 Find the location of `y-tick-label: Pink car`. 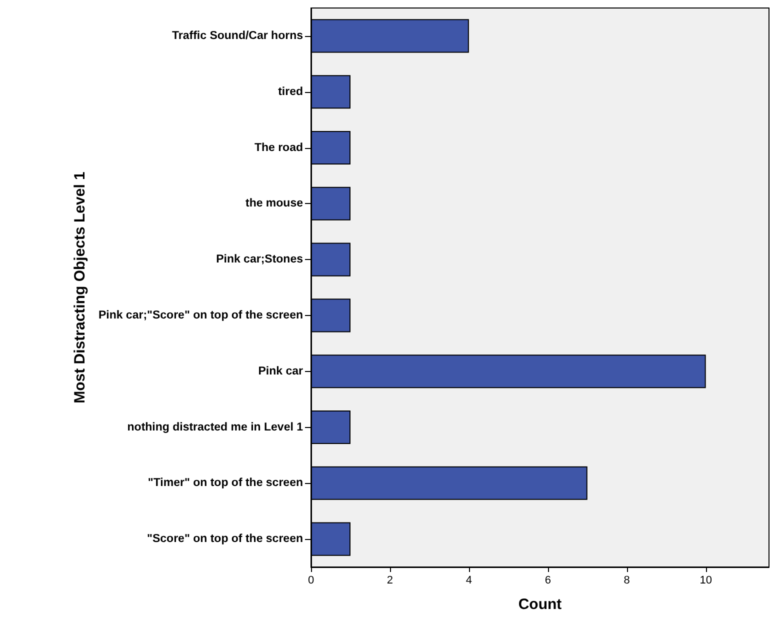

y-tick-label: Pink car is located at coordinates (281, 371).